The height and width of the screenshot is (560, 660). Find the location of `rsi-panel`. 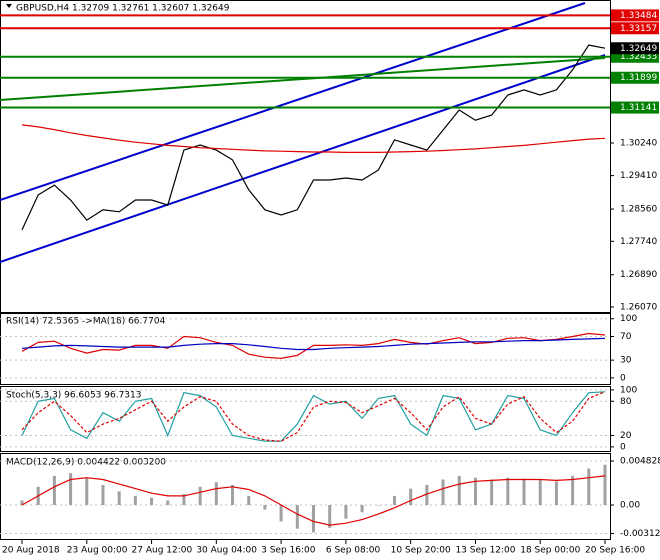

rsi-panel is located at coordinates (305, 349).